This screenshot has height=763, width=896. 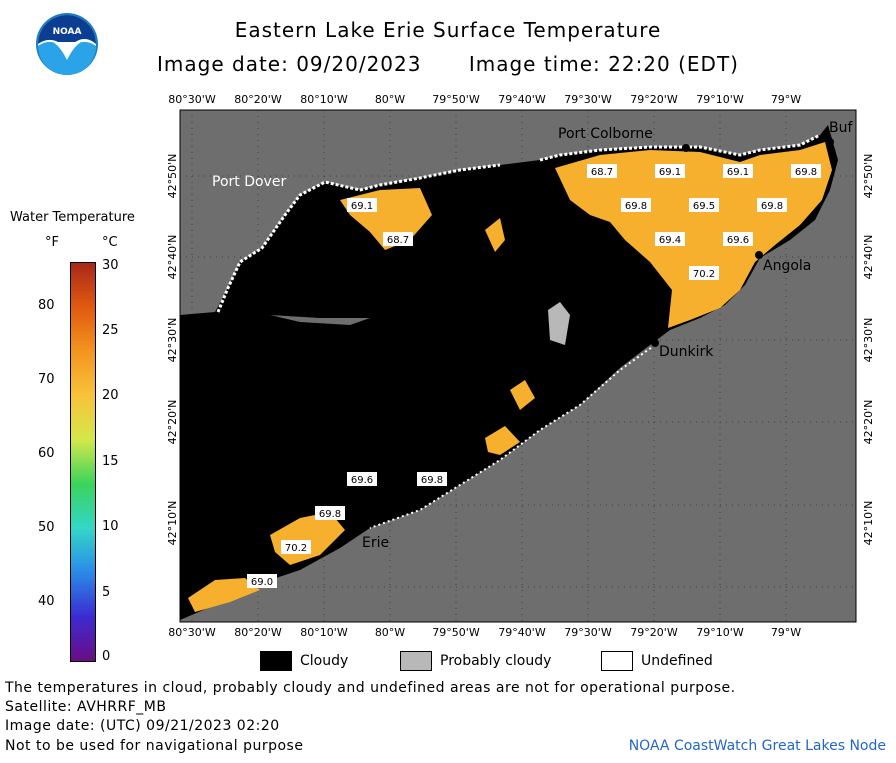 I want to click on temp-value: 69.5, so click(x=704, y=206).